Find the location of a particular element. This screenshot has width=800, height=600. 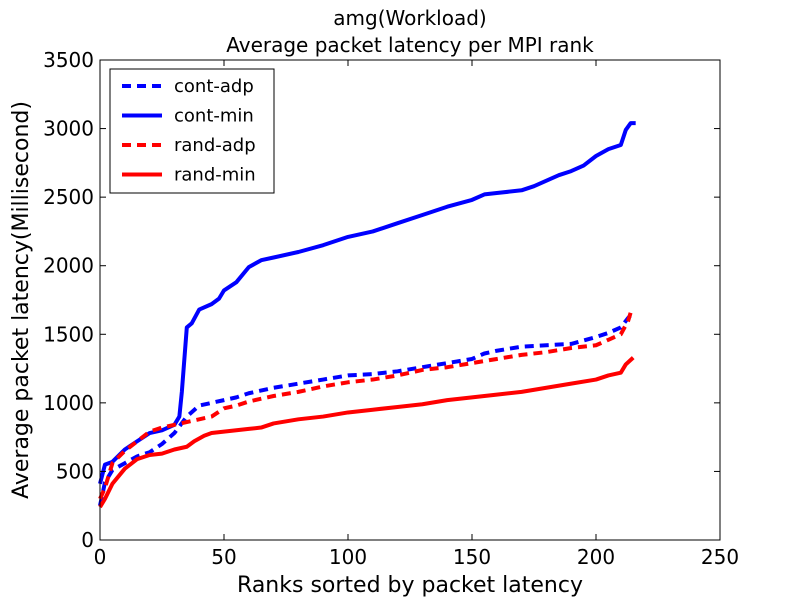

y-tick-label: 0 is located at coordinates (87, 540).